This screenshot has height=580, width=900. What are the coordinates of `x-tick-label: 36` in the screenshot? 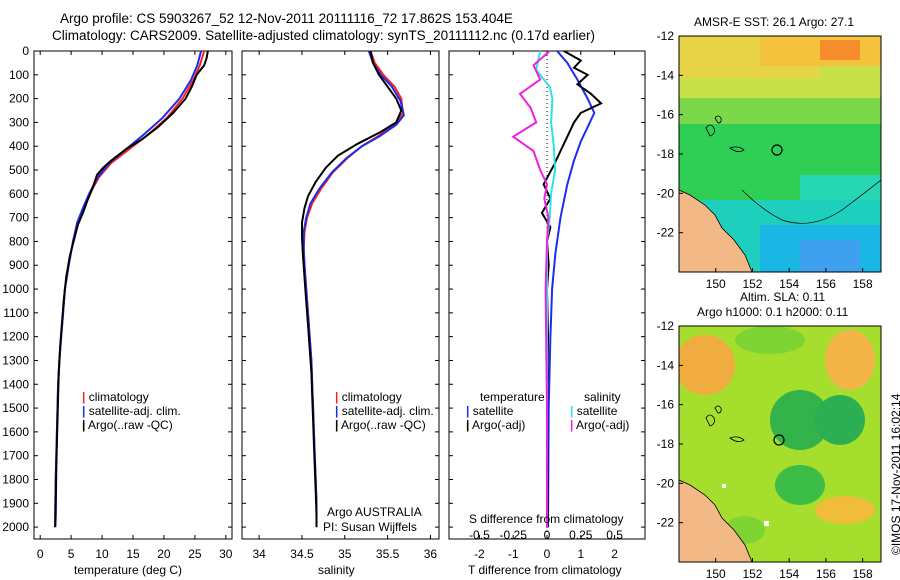 It's located at (431, 554).